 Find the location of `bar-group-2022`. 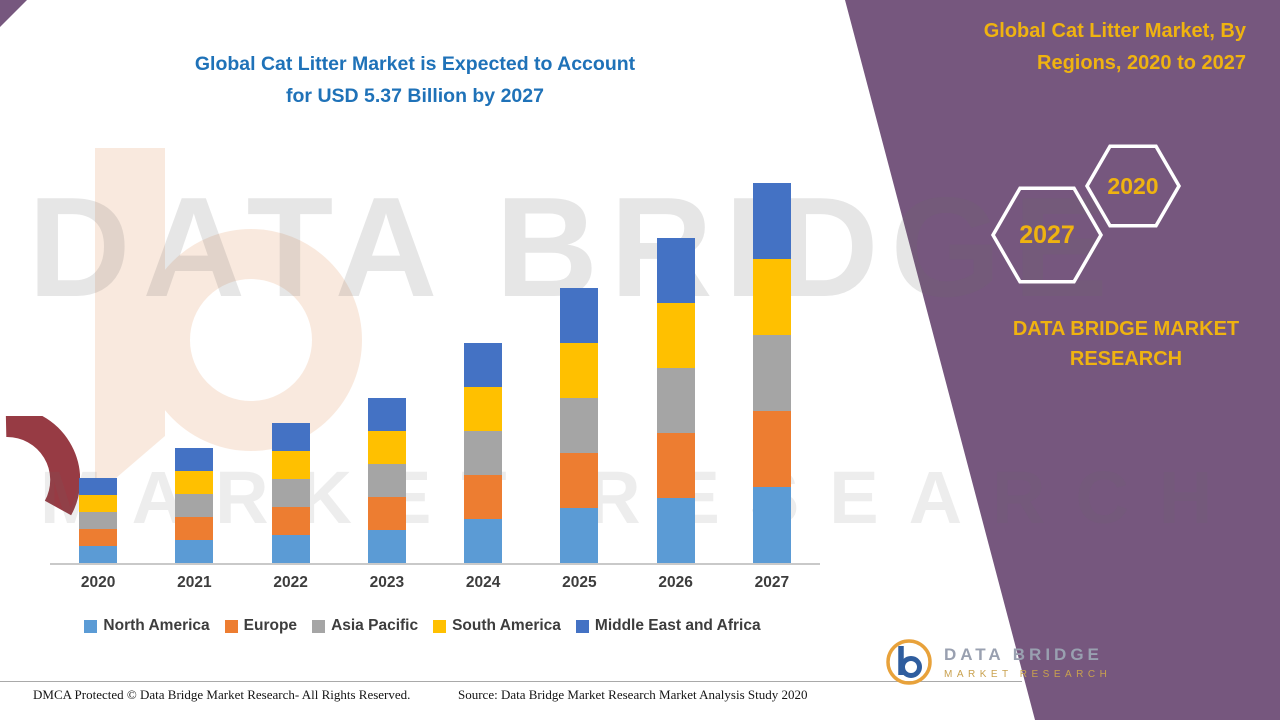

bar-group-2022 is located at coordinates (291, 493).